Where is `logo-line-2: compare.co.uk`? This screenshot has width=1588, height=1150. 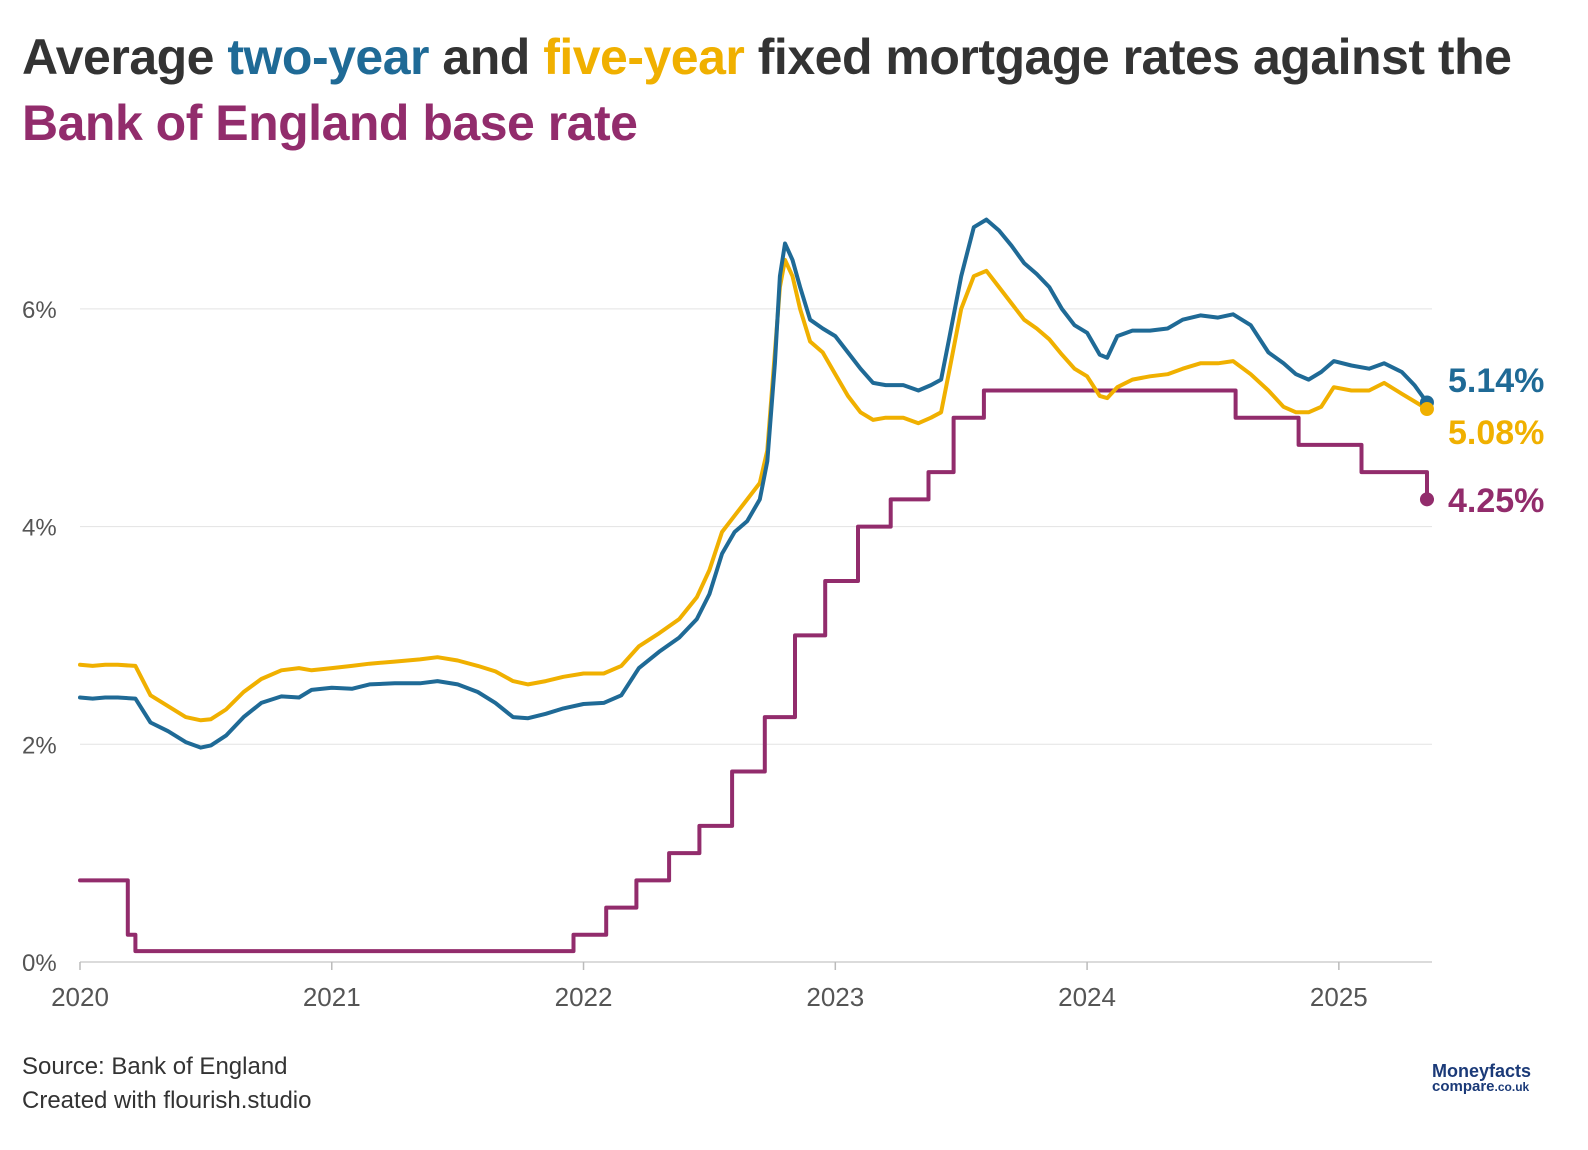 logo-line-2: compare.co.uk is located at coordinates (1497, 1086).